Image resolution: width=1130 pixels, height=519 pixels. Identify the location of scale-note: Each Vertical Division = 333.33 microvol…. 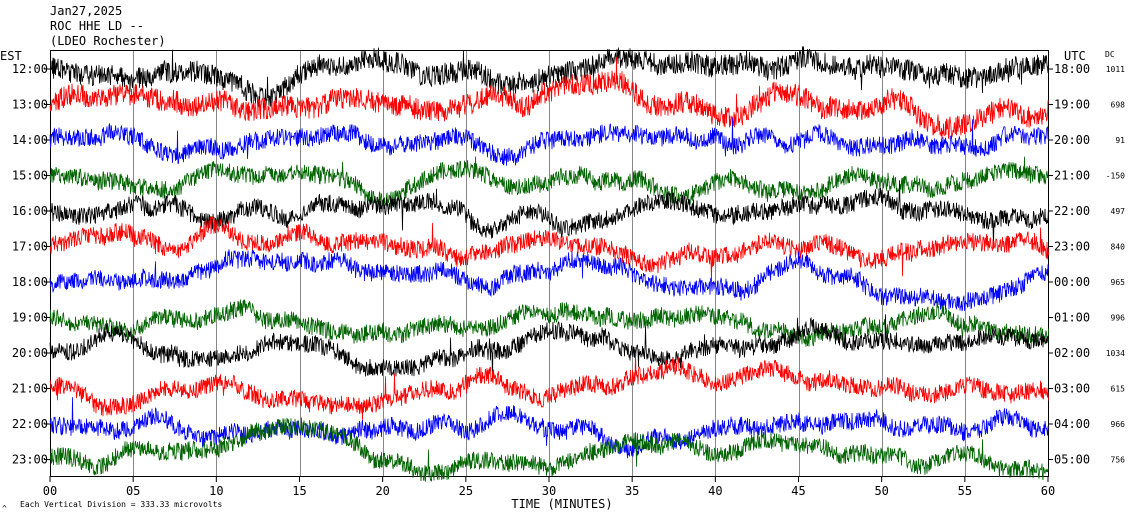
(121, 504).